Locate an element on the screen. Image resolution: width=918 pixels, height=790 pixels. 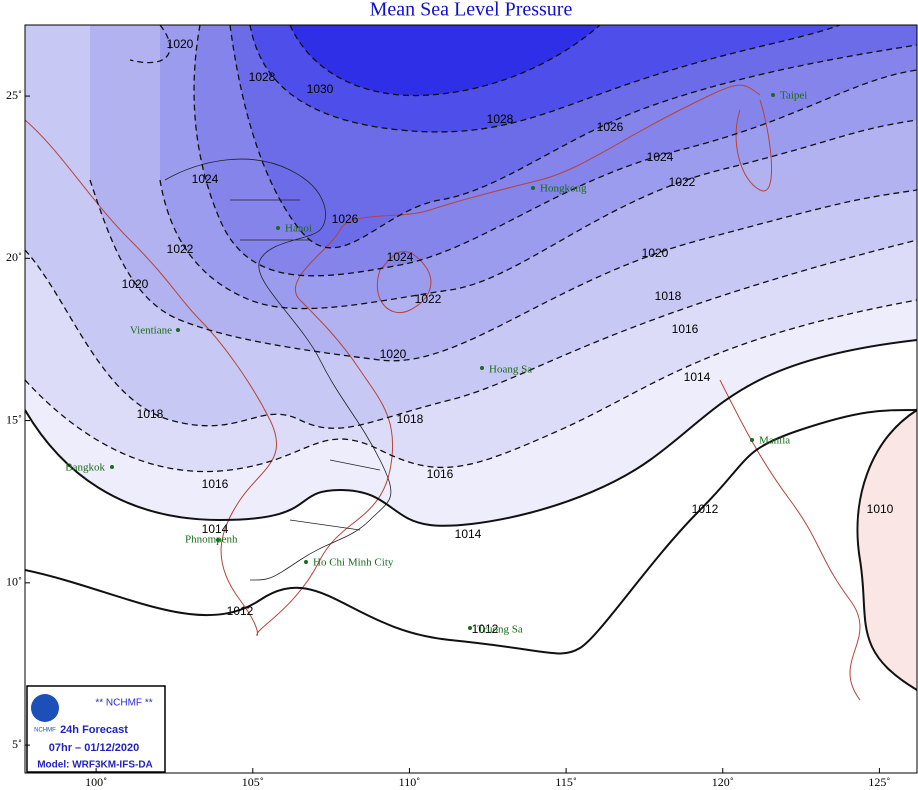
city-label: Taipei is located at coordinates (793, 96).